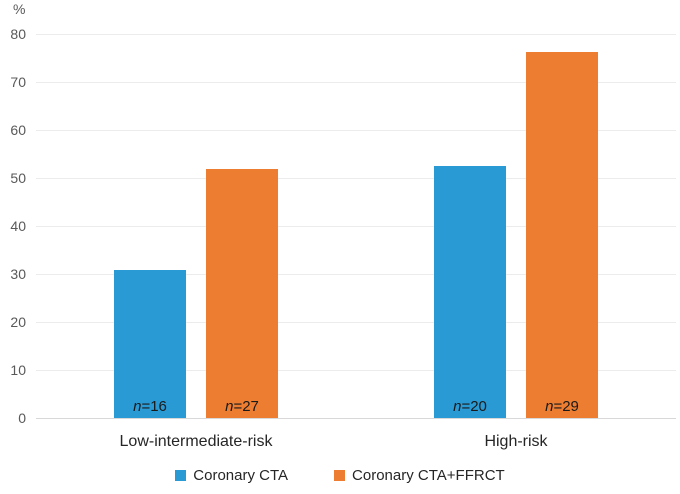  I want to click on category-label: High-risk, so click(516, 441).